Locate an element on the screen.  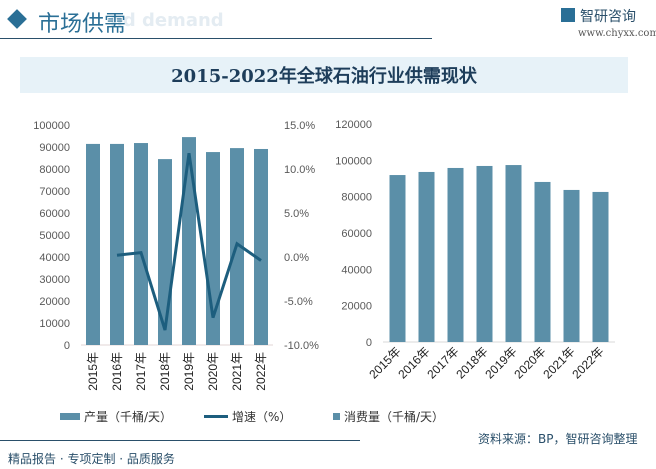
y-tick-left: 30000 is located at coordinates (54, 280).